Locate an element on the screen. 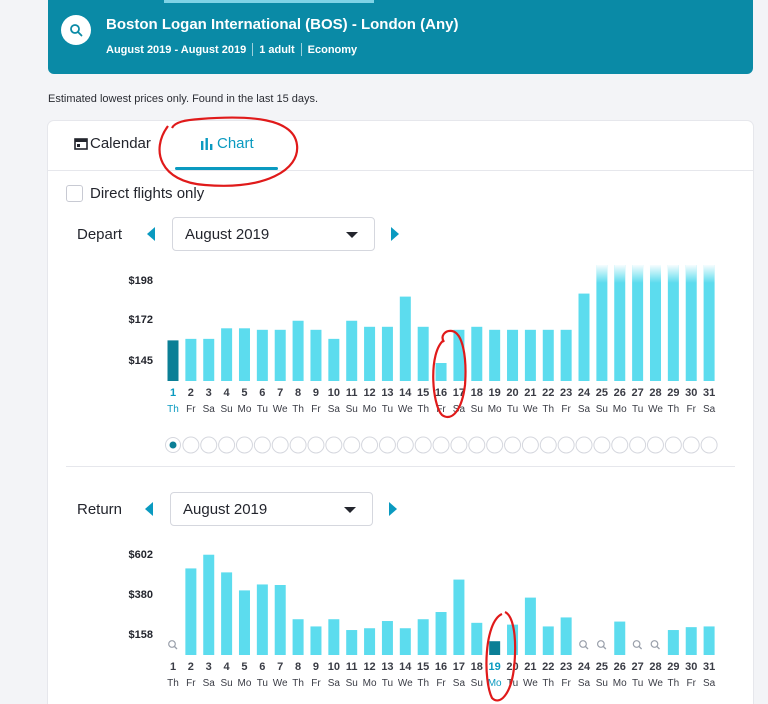  search-button is located at coordinates (76, 30).